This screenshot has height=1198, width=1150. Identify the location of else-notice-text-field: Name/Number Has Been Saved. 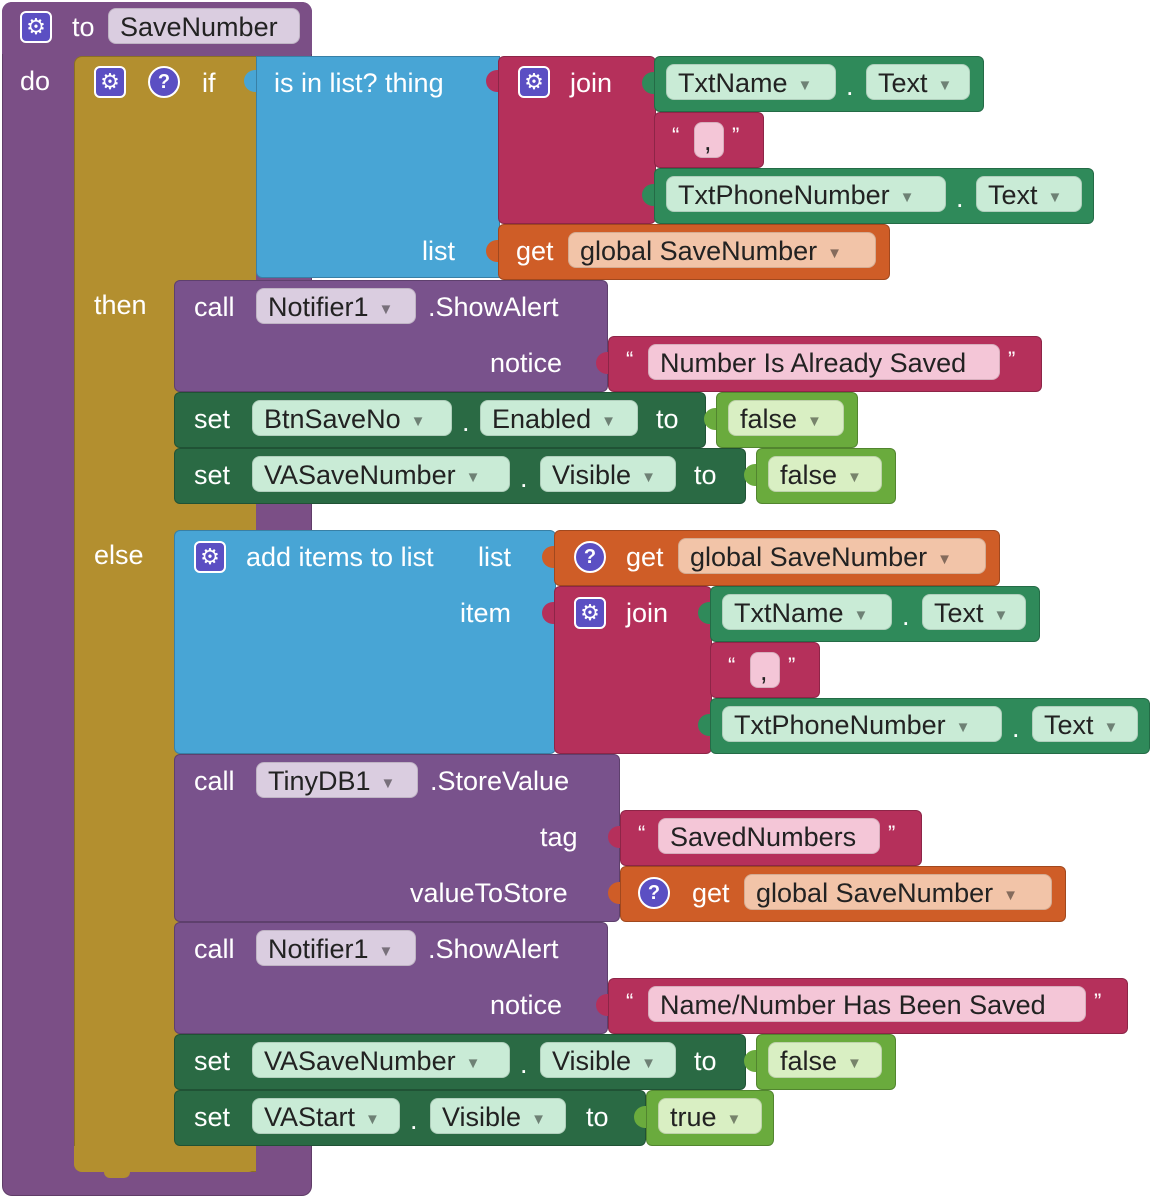
(867, 1004).